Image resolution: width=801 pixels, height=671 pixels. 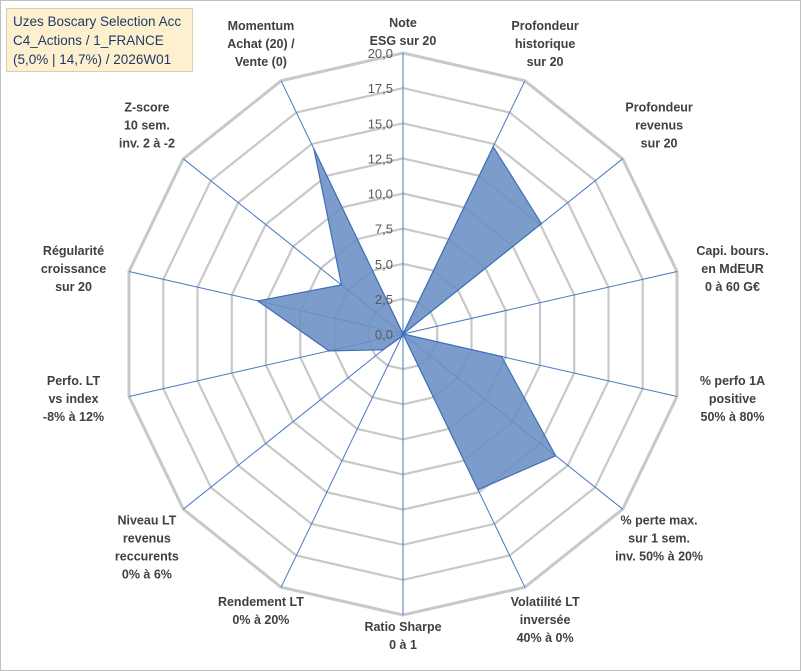 I want to click on axis-label: Z-score 10 sem. inv. 2 à -2, so click(x=147, y=125).